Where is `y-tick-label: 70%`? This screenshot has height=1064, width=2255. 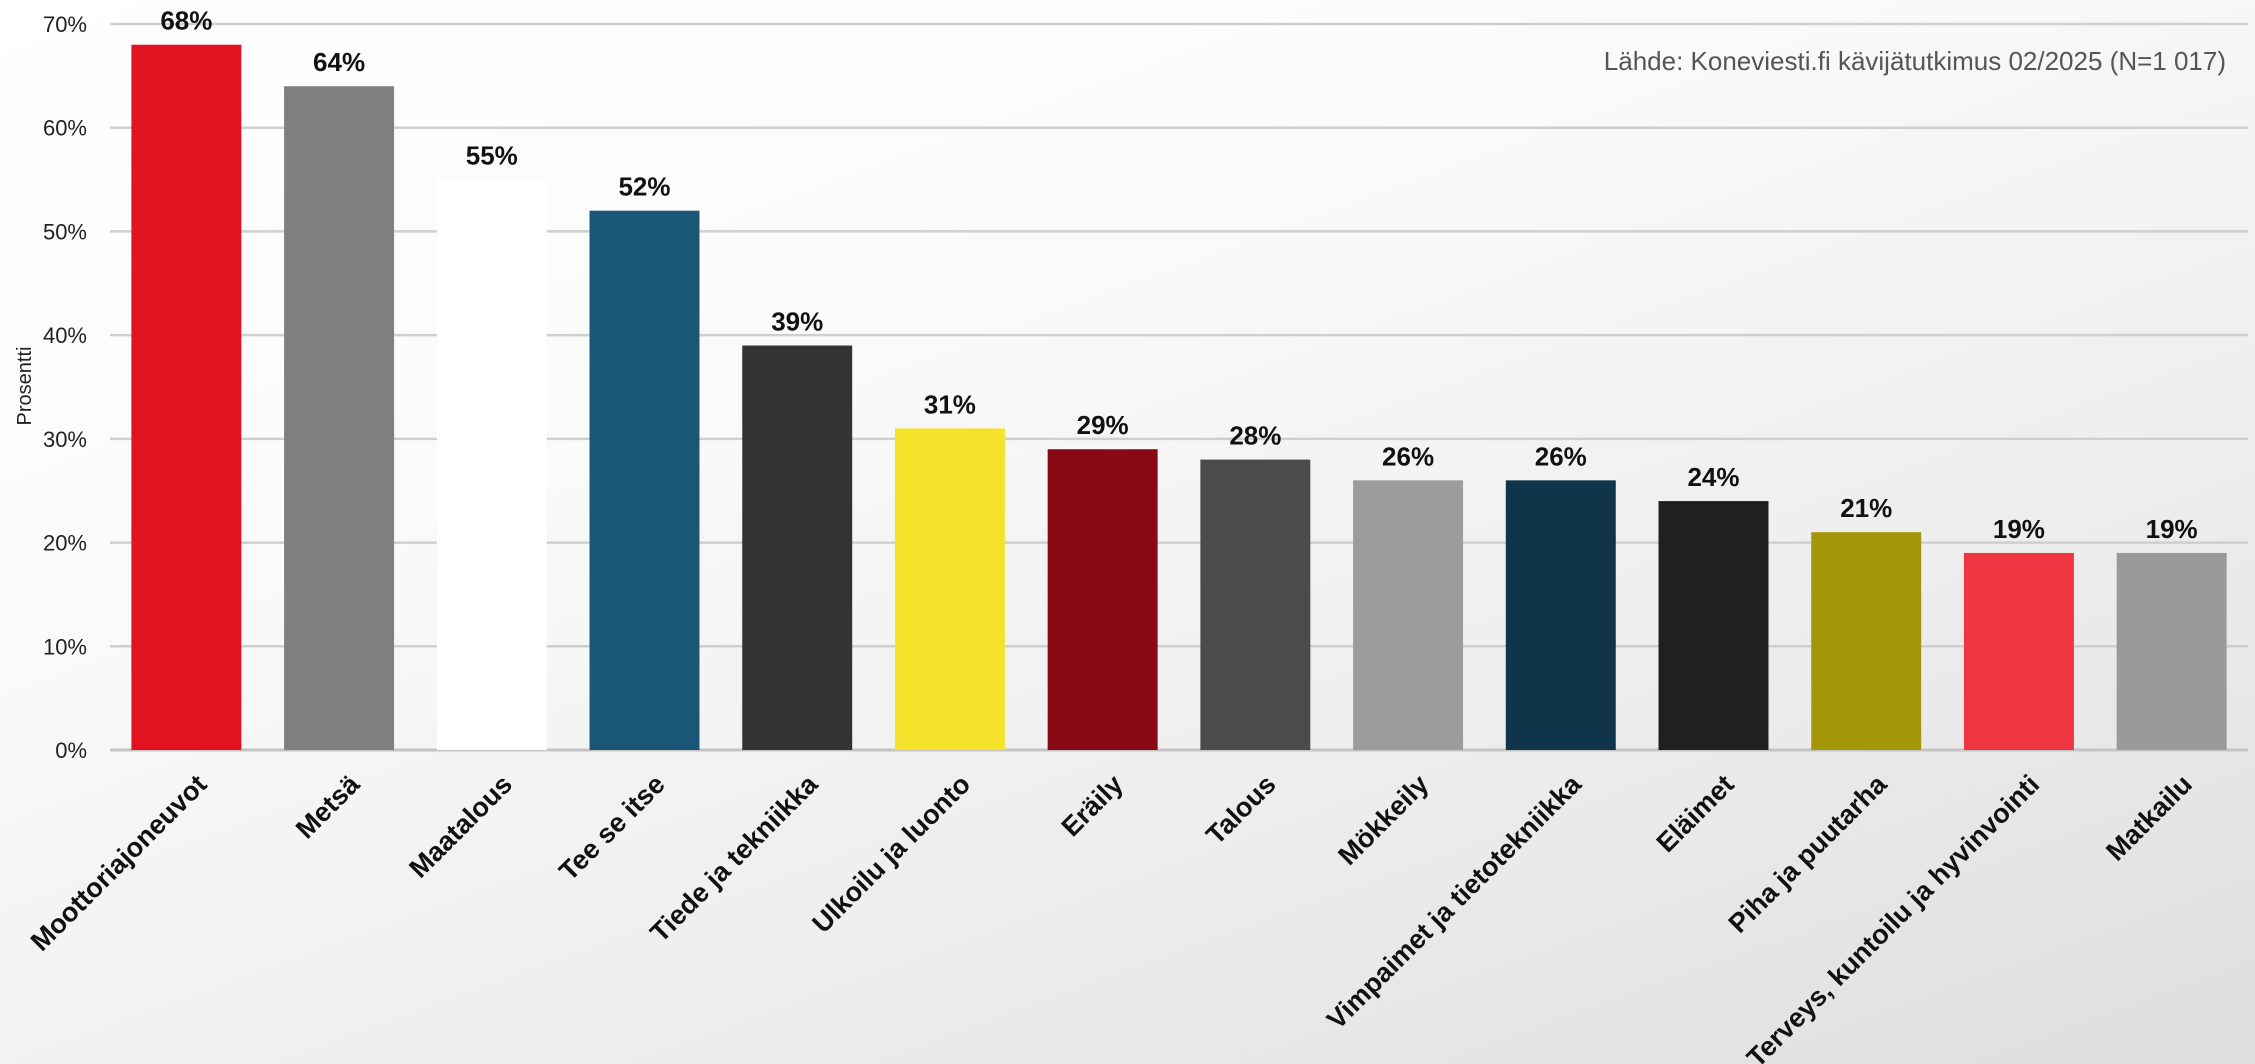 y-tick-label: 70% is located at coordinates (65, 24).